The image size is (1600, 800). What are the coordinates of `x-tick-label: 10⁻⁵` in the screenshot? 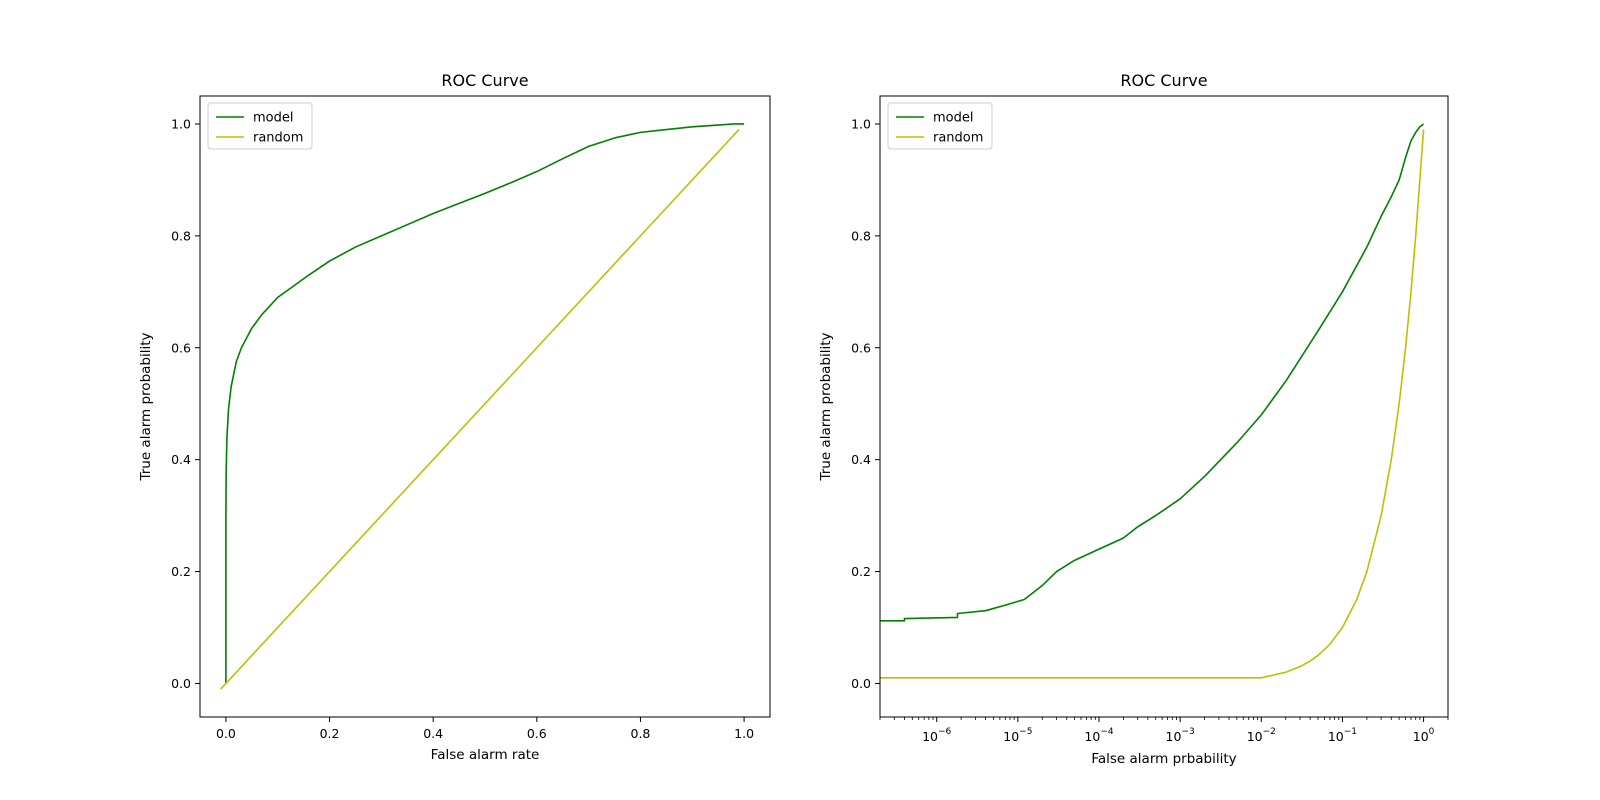 It's located at (1017, 735).